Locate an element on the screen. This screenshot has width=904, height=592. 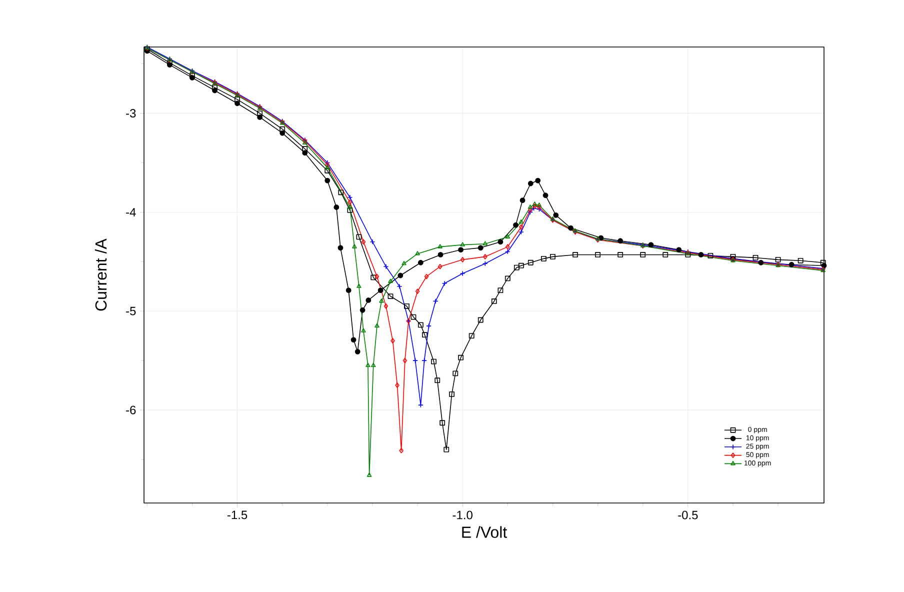
x-tick-label: -1.5 is located at coordinates (237, 515).